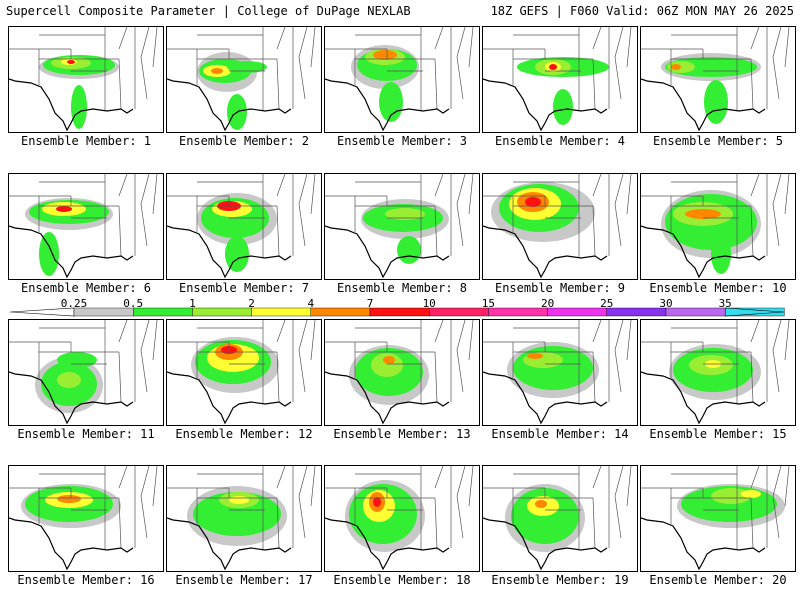  I want to click on panel-label: Ensemble Member: 19, so click(560, 580).